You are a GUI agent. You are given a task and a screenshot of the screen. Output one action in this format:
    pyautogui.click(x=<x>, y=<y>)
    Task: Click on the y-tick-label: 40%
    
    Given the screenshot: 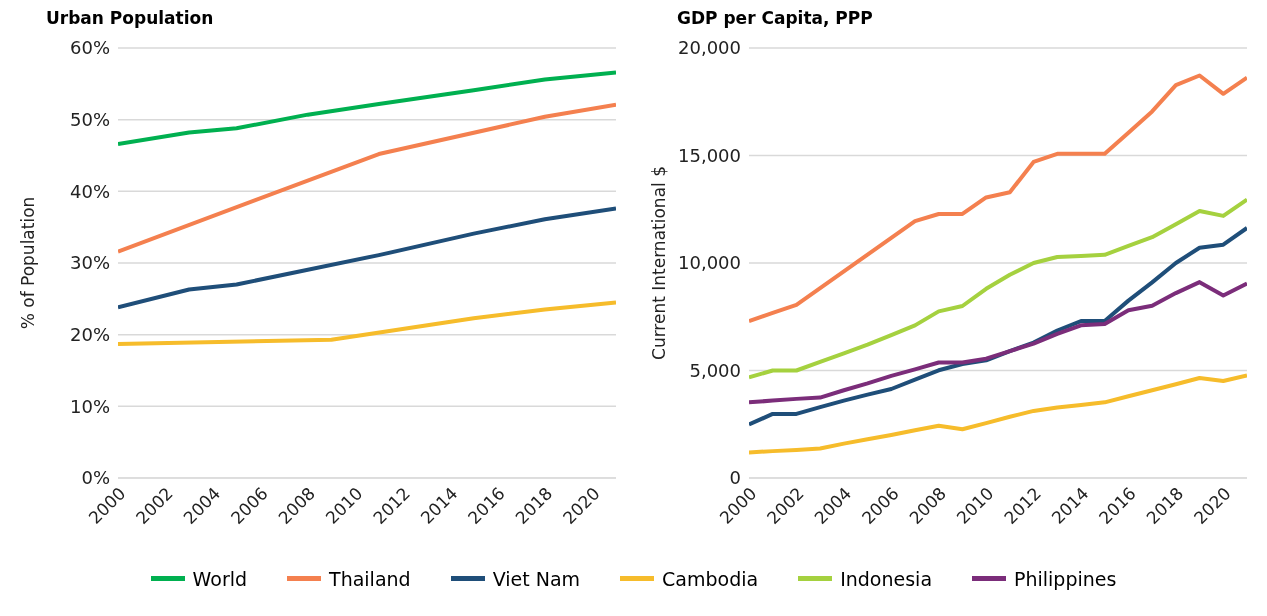 What is the action you would take?
    pyautogui.click(x=89, y=191)
    